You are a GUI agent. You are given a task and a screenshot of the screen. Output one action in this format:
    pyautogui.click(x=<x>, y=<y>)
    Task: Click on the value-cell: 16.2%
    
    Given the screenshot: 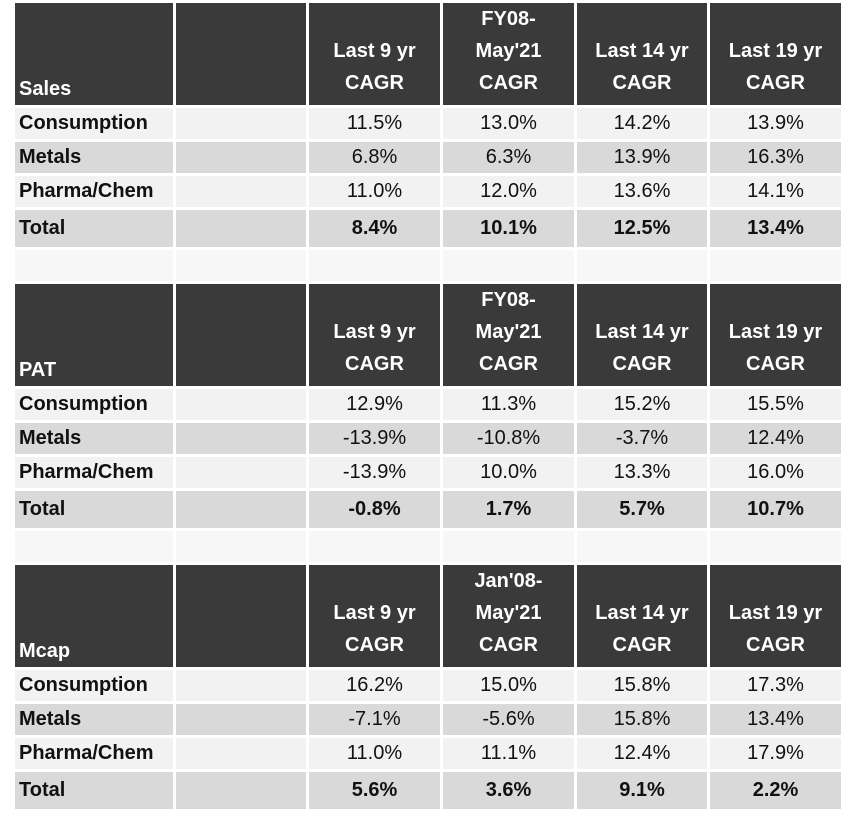 What is the action you would take?
    pyautogui.click(x=374, y=685)
    